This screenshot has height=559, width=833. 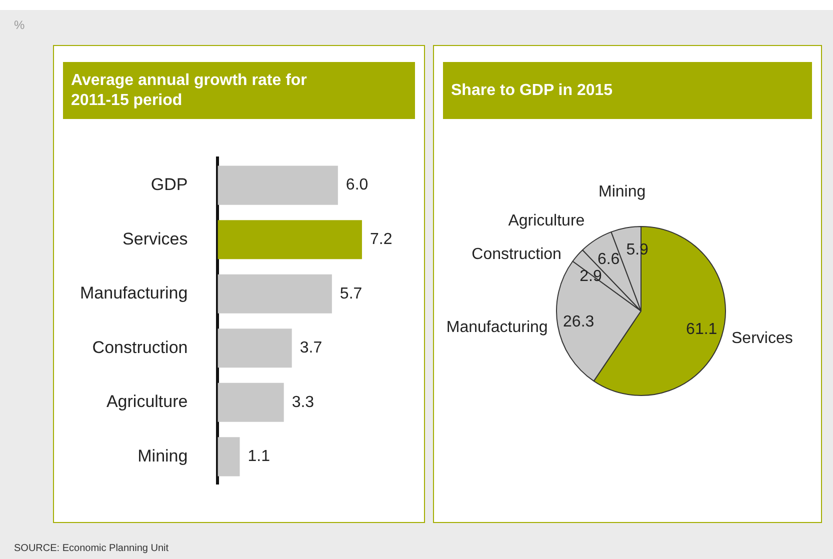 I want to click on data-label: 7.2, so click(x=381, y=239).